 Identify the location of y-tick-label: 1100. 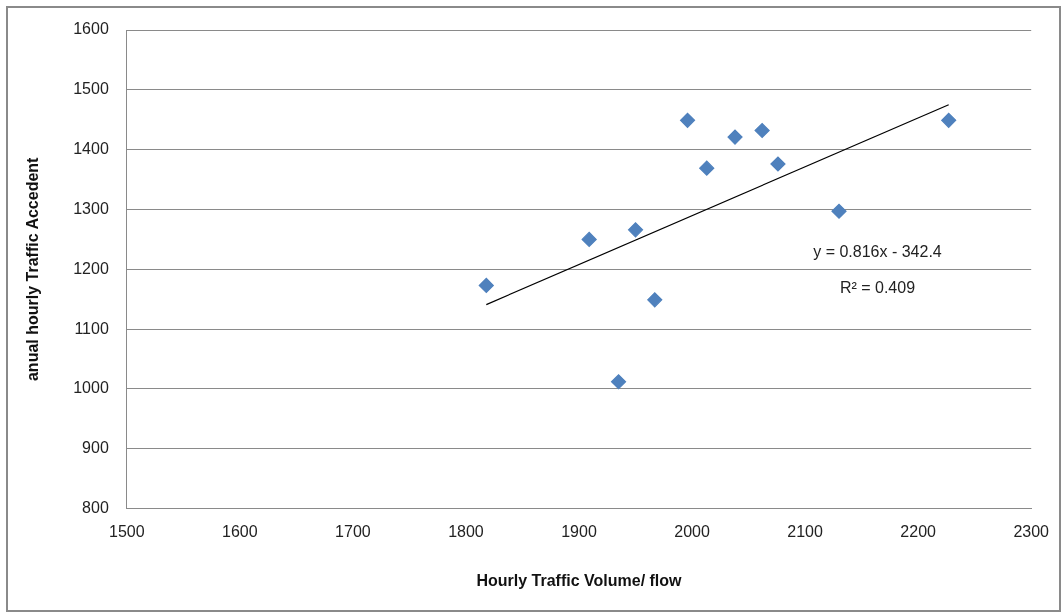
(91, 328).